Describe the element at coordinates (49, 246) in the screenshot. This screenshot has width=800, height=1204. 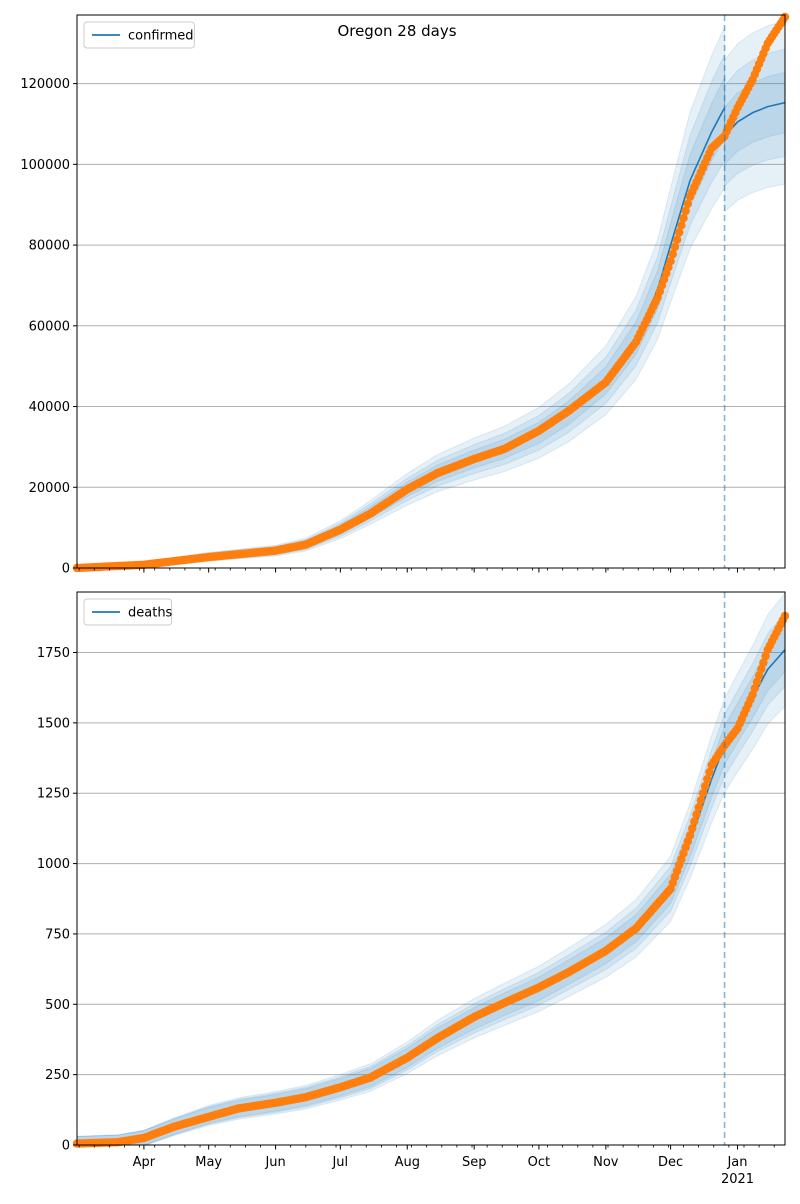
I see `y-tick-label: 80000` at that location.